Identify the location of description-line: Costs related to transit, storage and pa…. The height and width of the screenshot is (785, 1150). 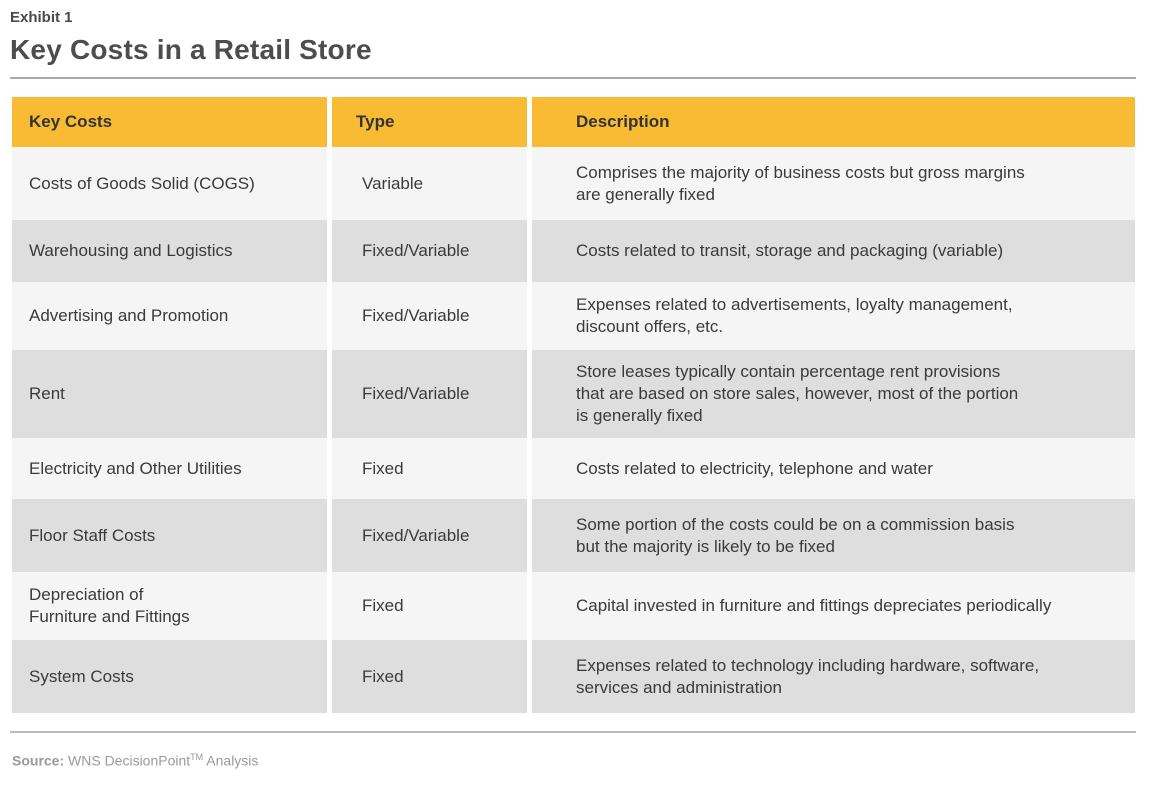
(790, 250).